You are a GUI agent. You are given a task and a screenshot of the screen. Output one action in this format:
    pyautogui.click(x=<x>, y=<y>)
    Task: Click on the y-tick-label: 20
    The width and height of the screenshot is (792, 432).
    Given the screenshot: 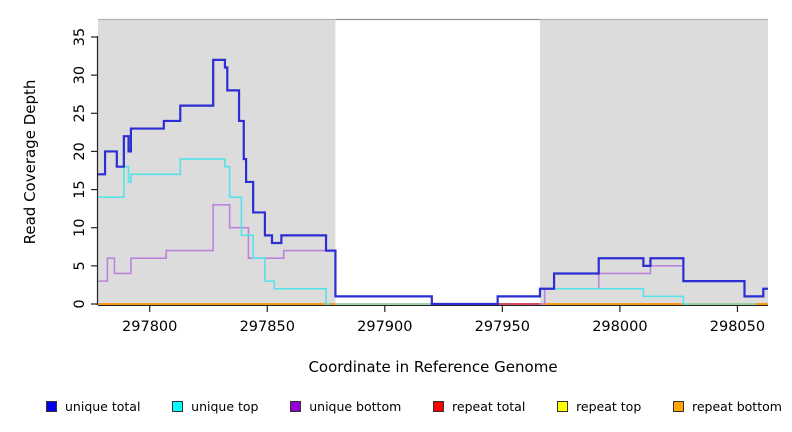 What is the action you would take?
    pyautogui.click(x=80, y=151)
    